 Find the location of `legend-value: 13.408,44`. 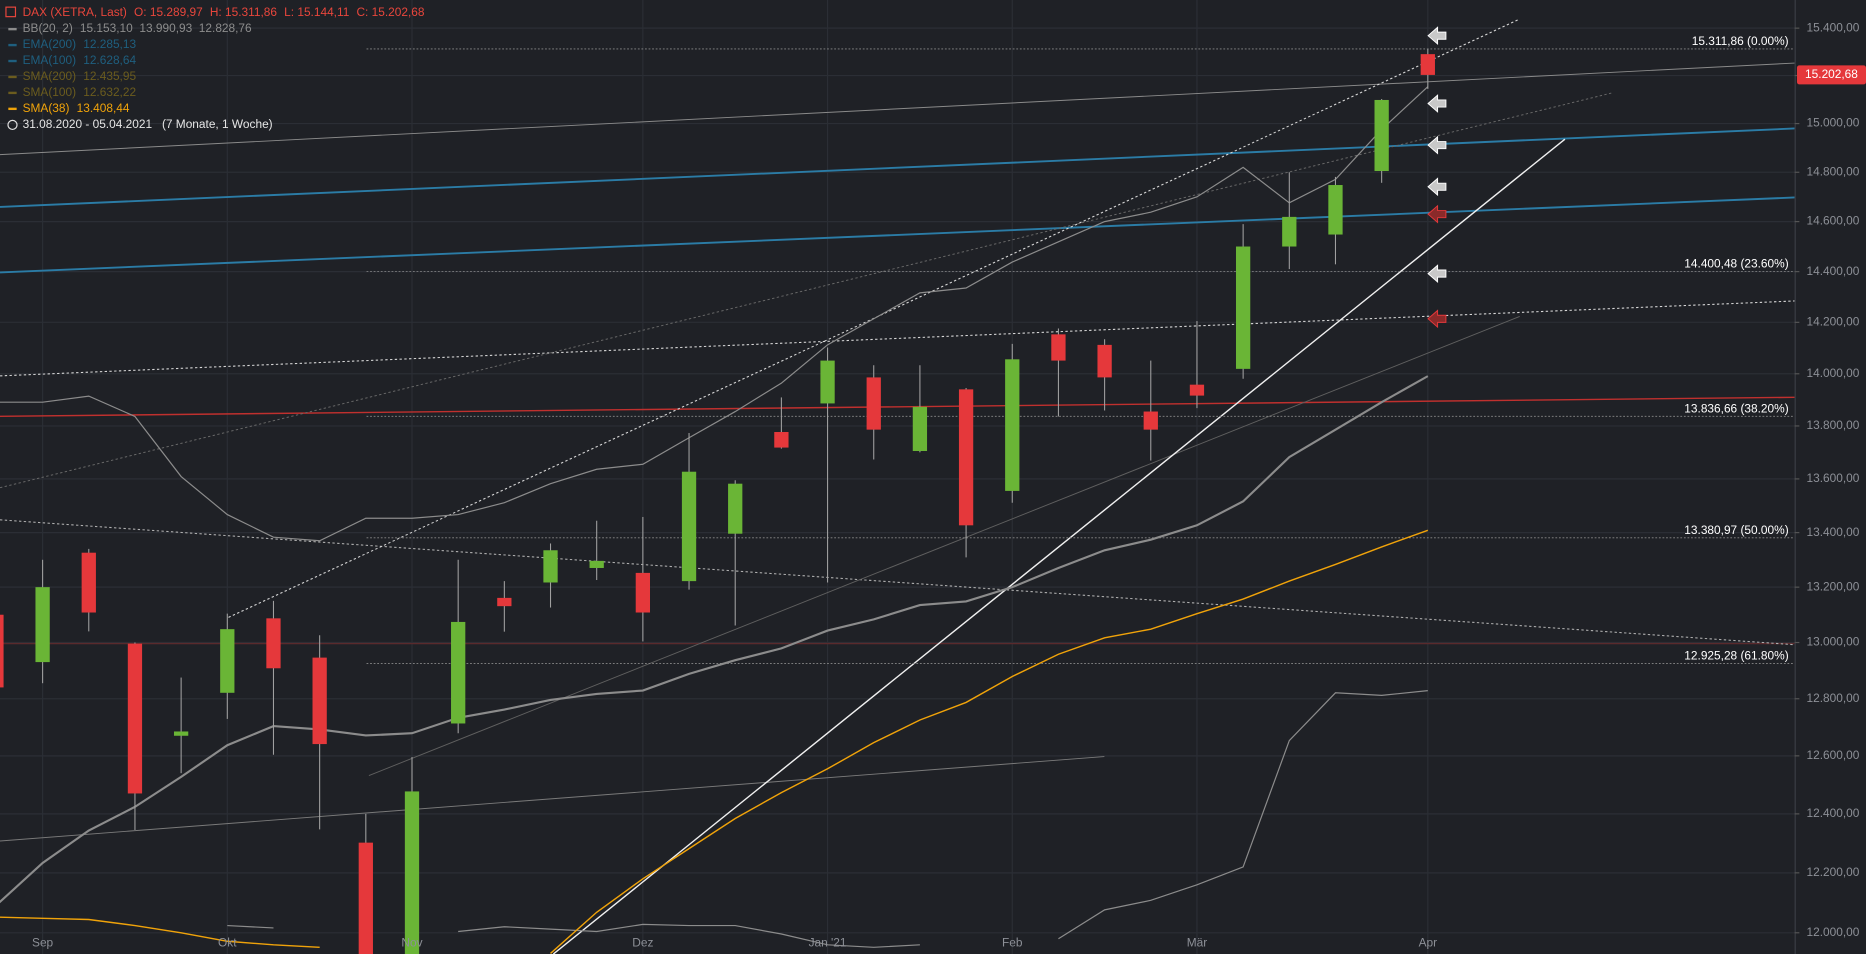

legend-value: 13.408,44 is located at coordinates (103, 108).